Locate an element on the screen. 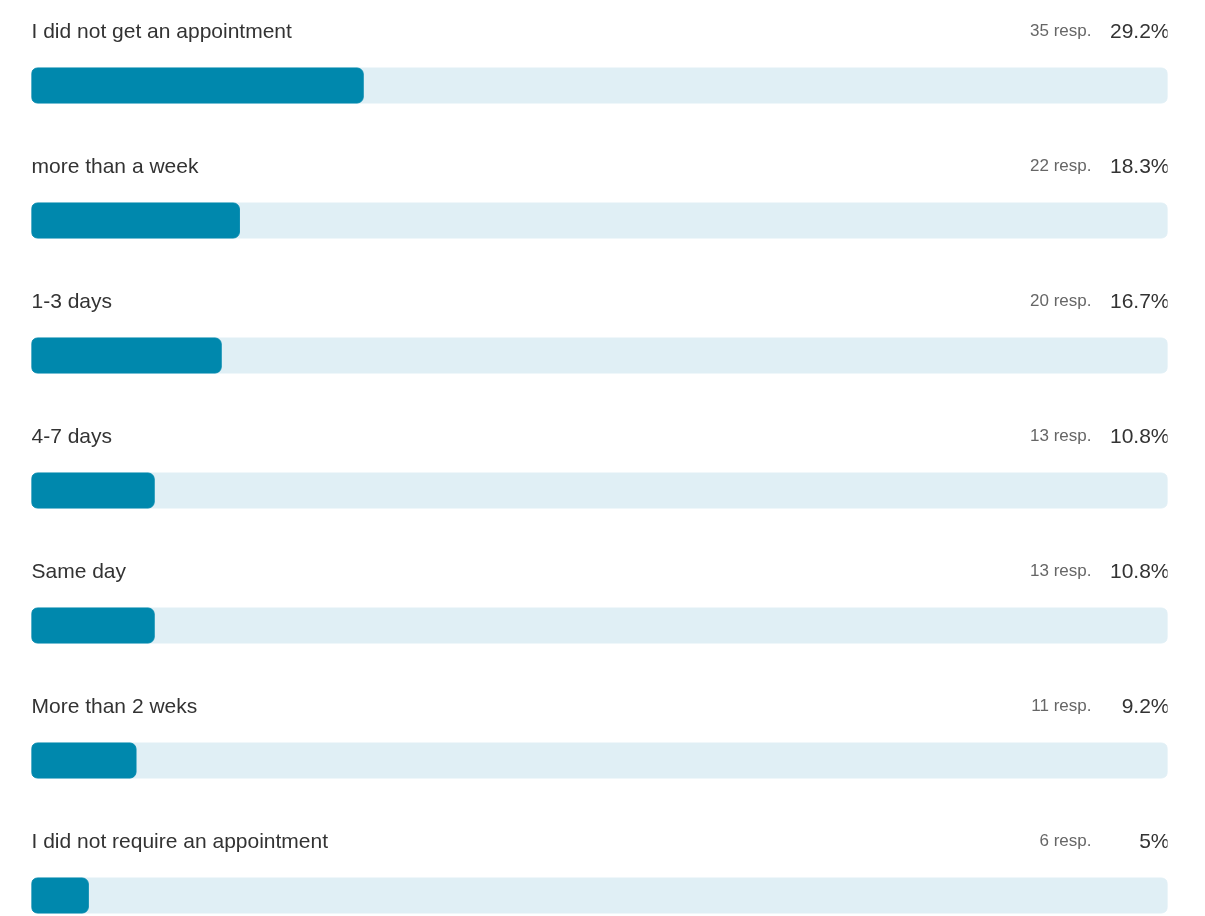 The image size is (1205, 916). annotation: 22 resp. is located at coordinates (1061, 165).